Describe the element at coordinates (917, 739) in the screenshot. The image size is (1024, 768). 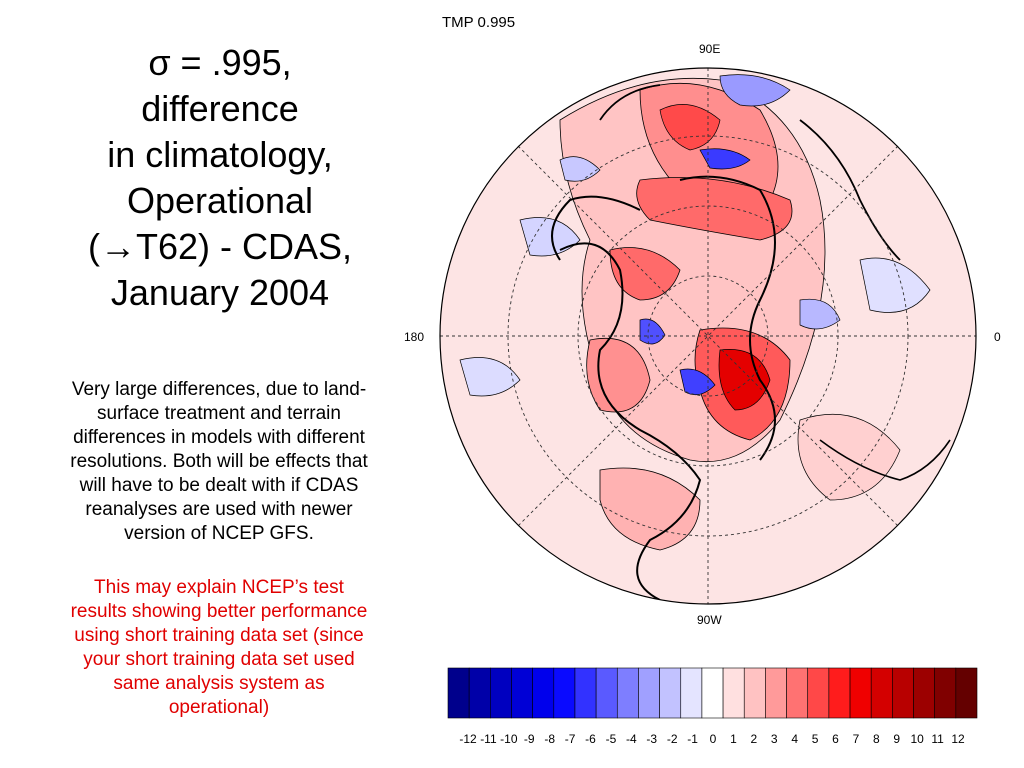
I see `colorbar-tick-label: 10` at that location.